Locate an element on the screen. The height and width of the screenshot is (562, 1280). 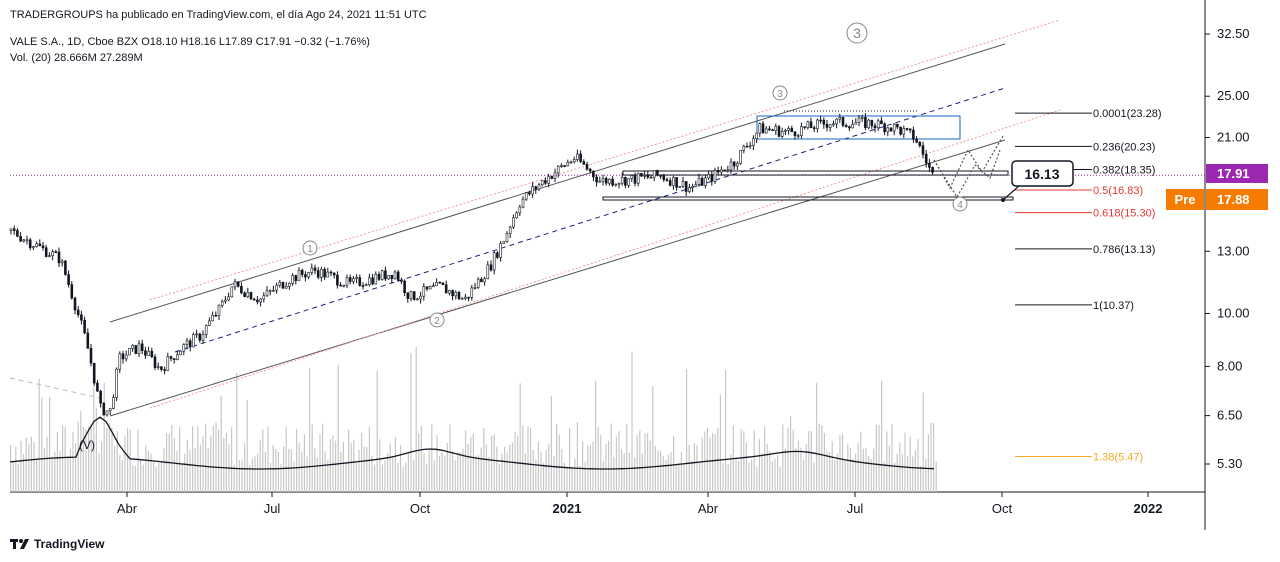
fib-level-label: 0.382(18.35) is located at coordinates (1124, 171).